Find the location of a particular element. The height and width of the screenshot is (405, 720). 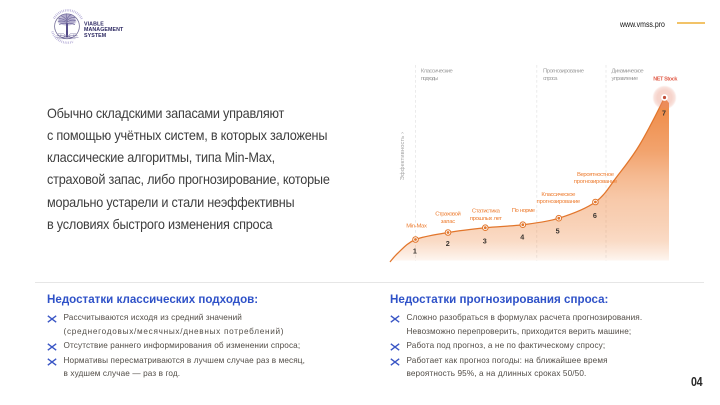

svg-text: спроса is located at coordinates (550, 79).